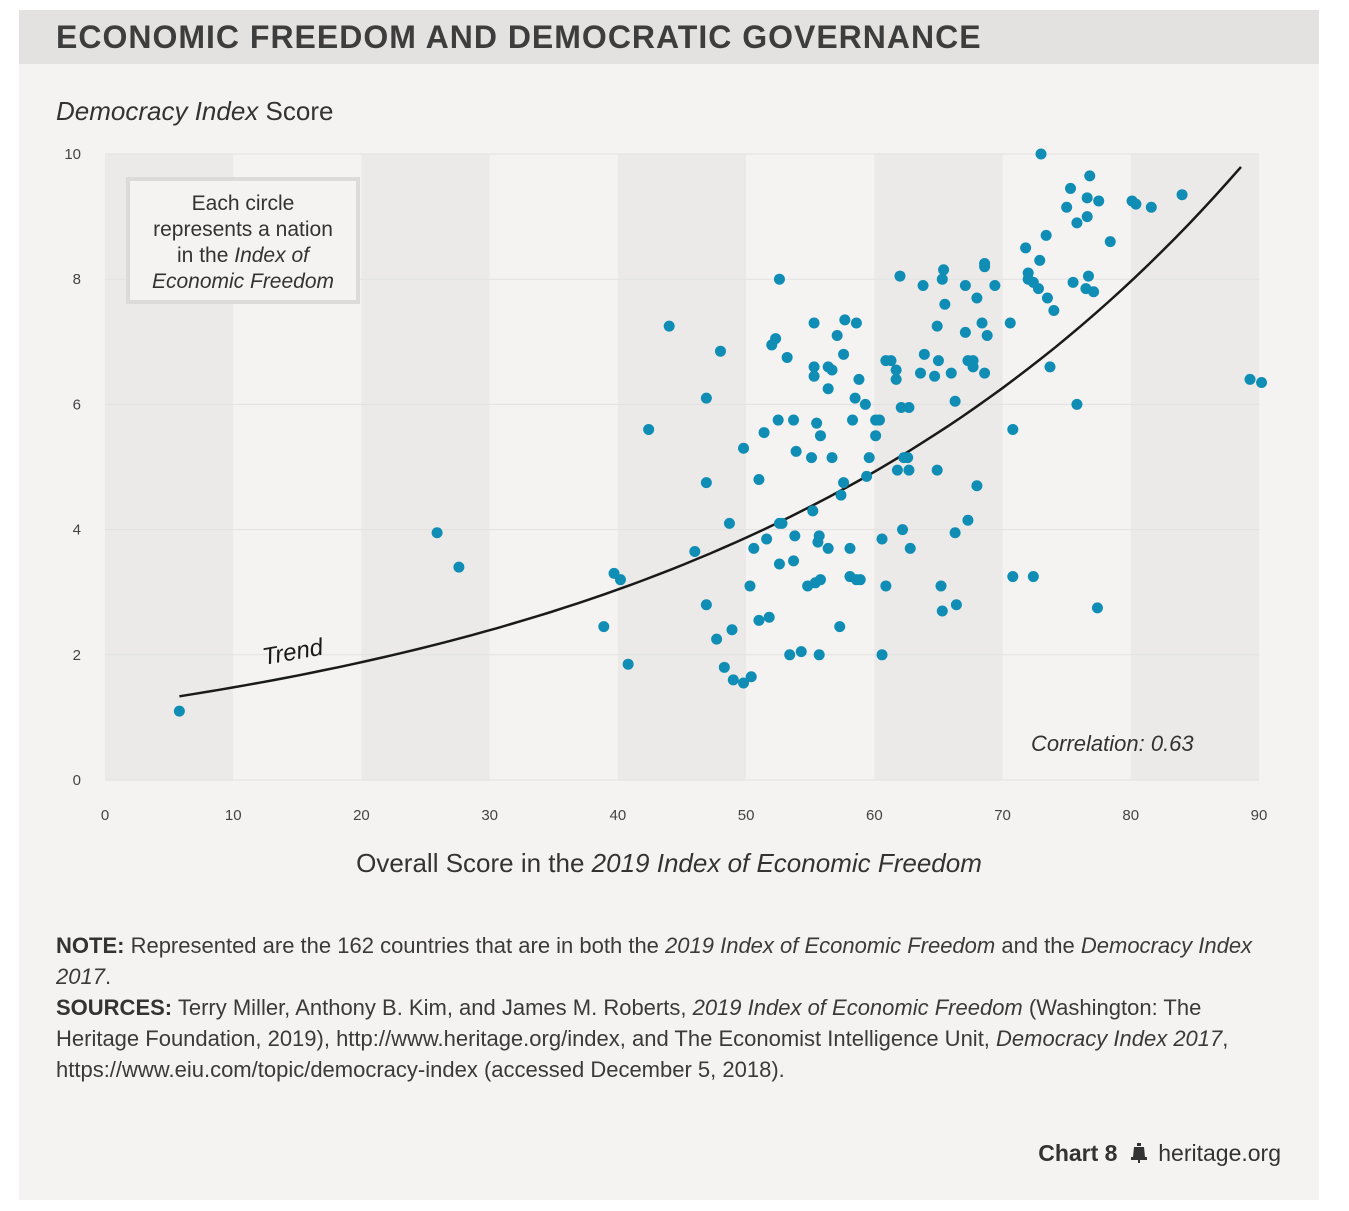 The image size is (1349, 1211). What do you see at coordinates (296, 111) in the screenshot?
I see `y-axis-title-plain: Score` at bounding box center [296, 111].